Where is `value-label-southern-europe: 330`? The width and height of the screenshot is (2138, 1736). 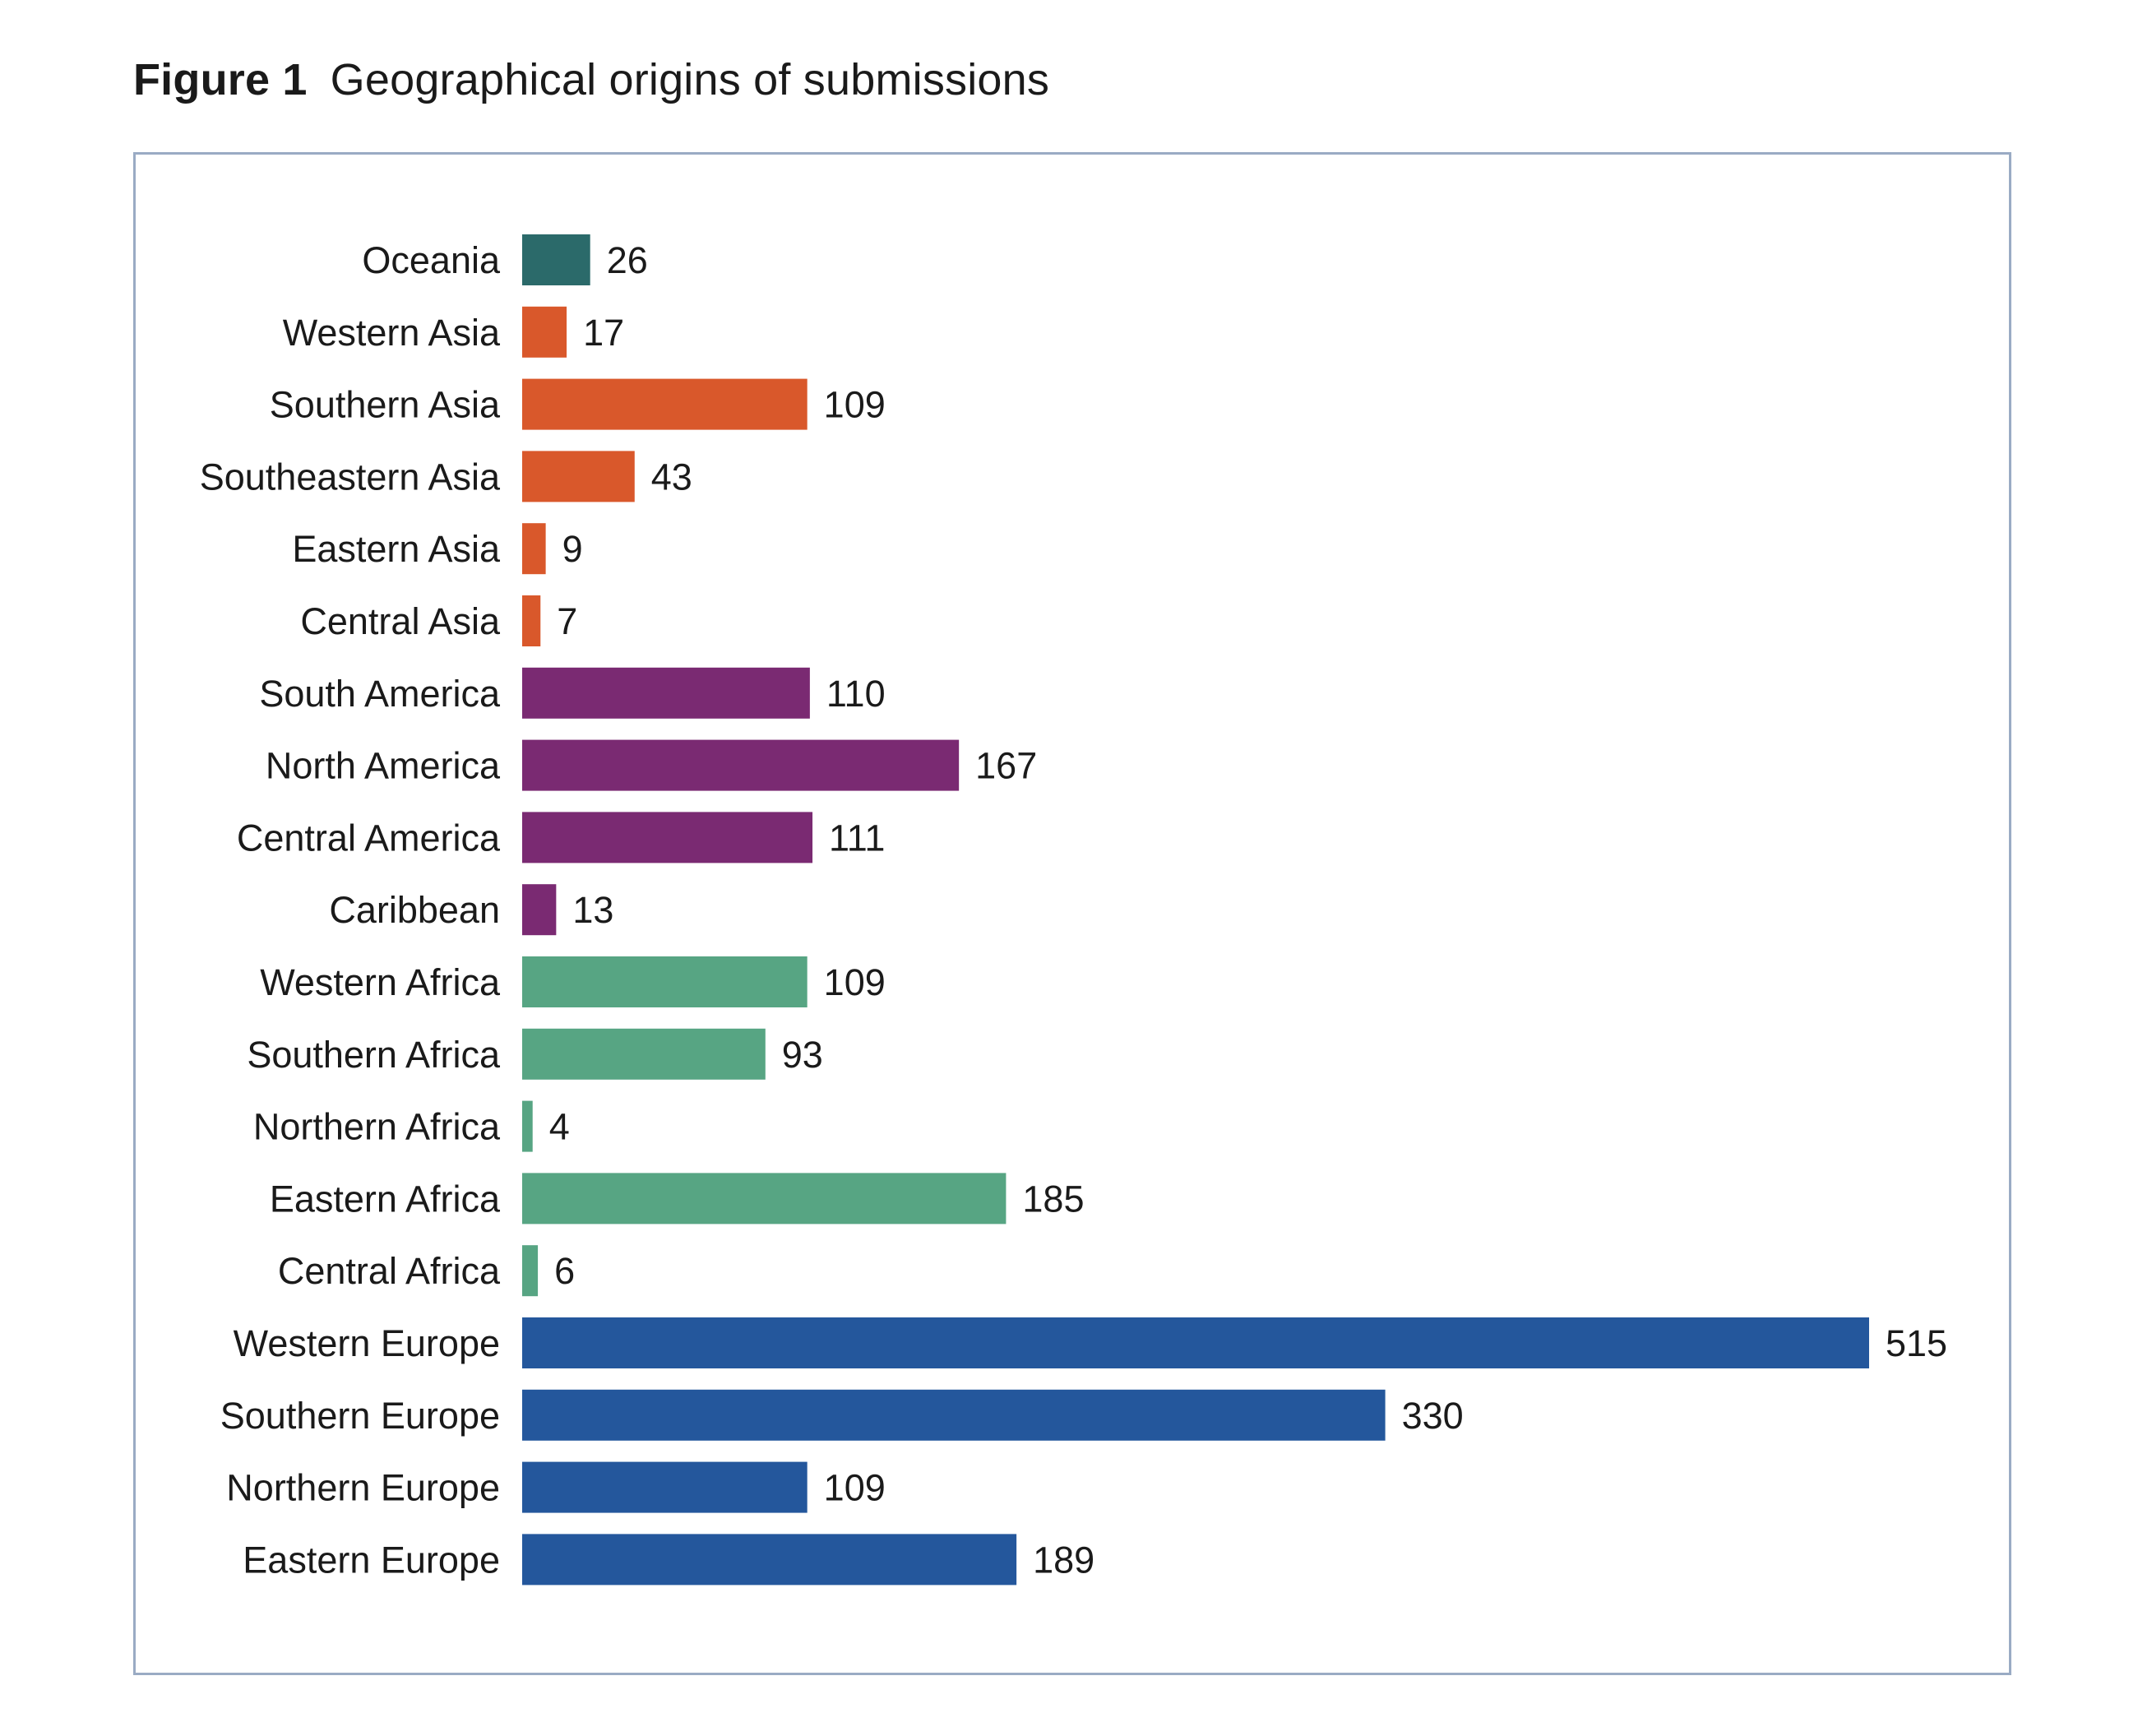
value-label-southern-europe: 330 is located at coordinates (1433, 1416).